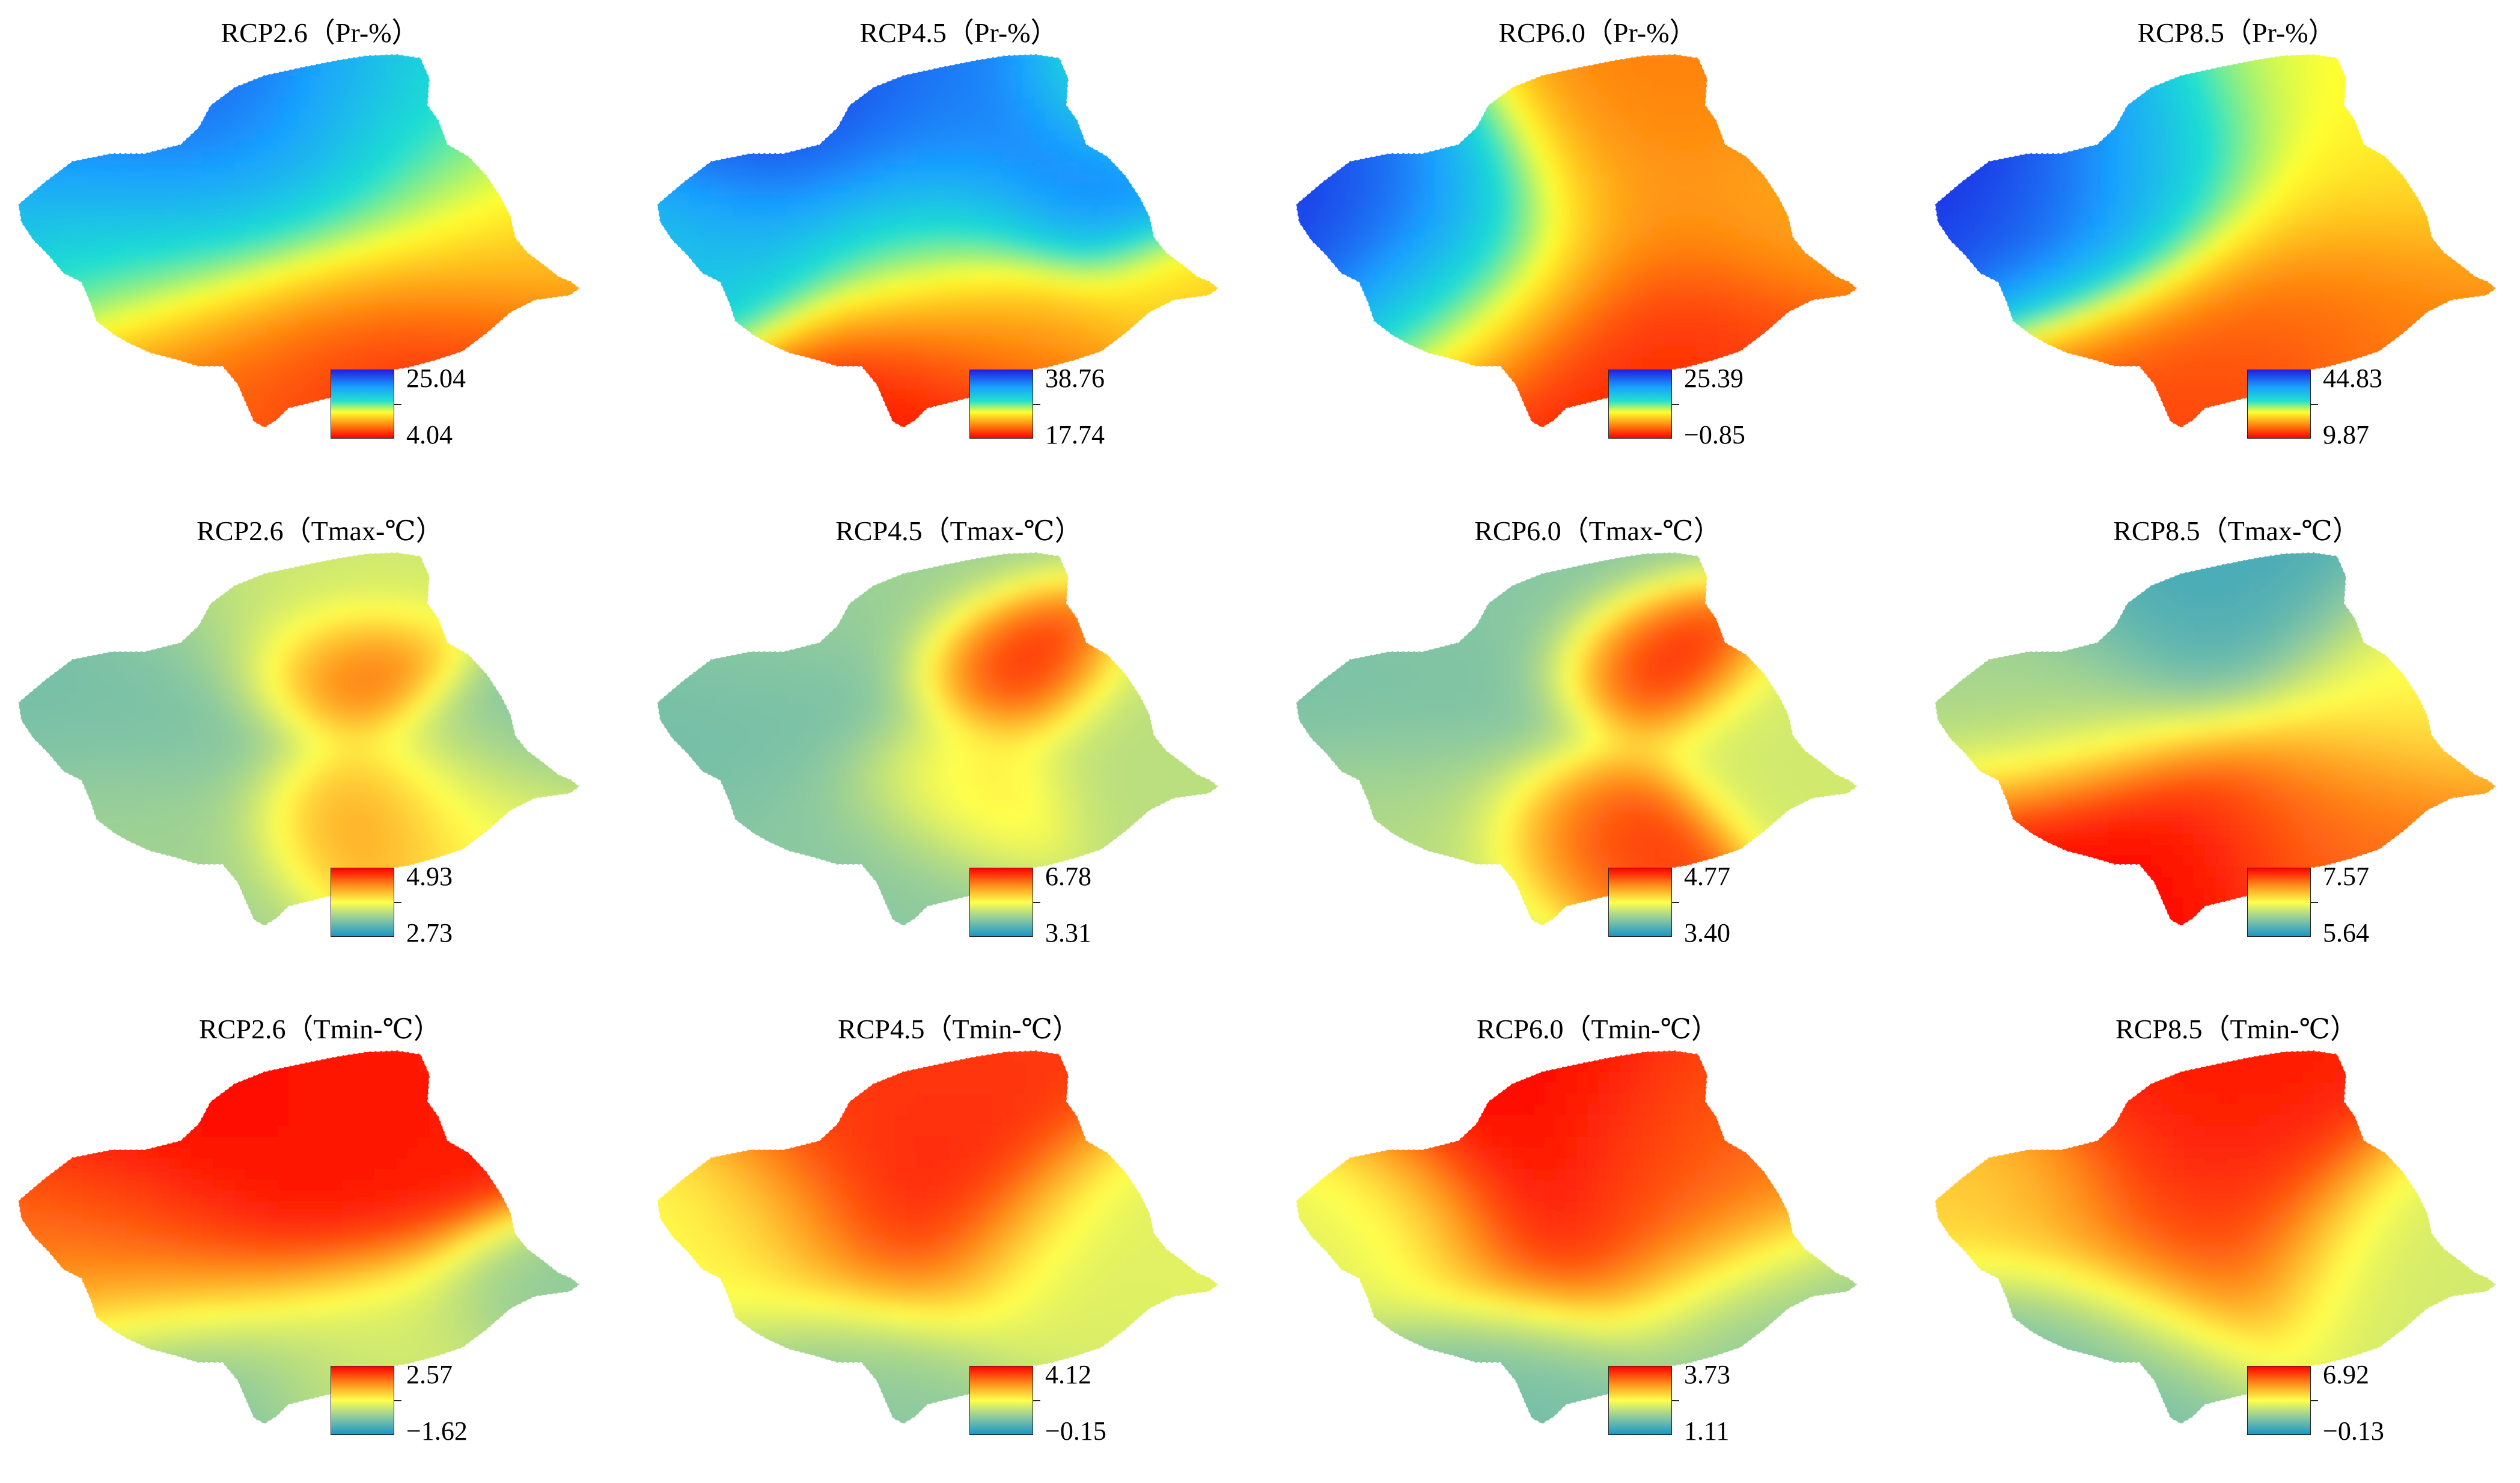 Image resolution: width=2520 pixels, height=1483 pixels. I want to click on legend-max-label: 4.93, so click(430, 876).